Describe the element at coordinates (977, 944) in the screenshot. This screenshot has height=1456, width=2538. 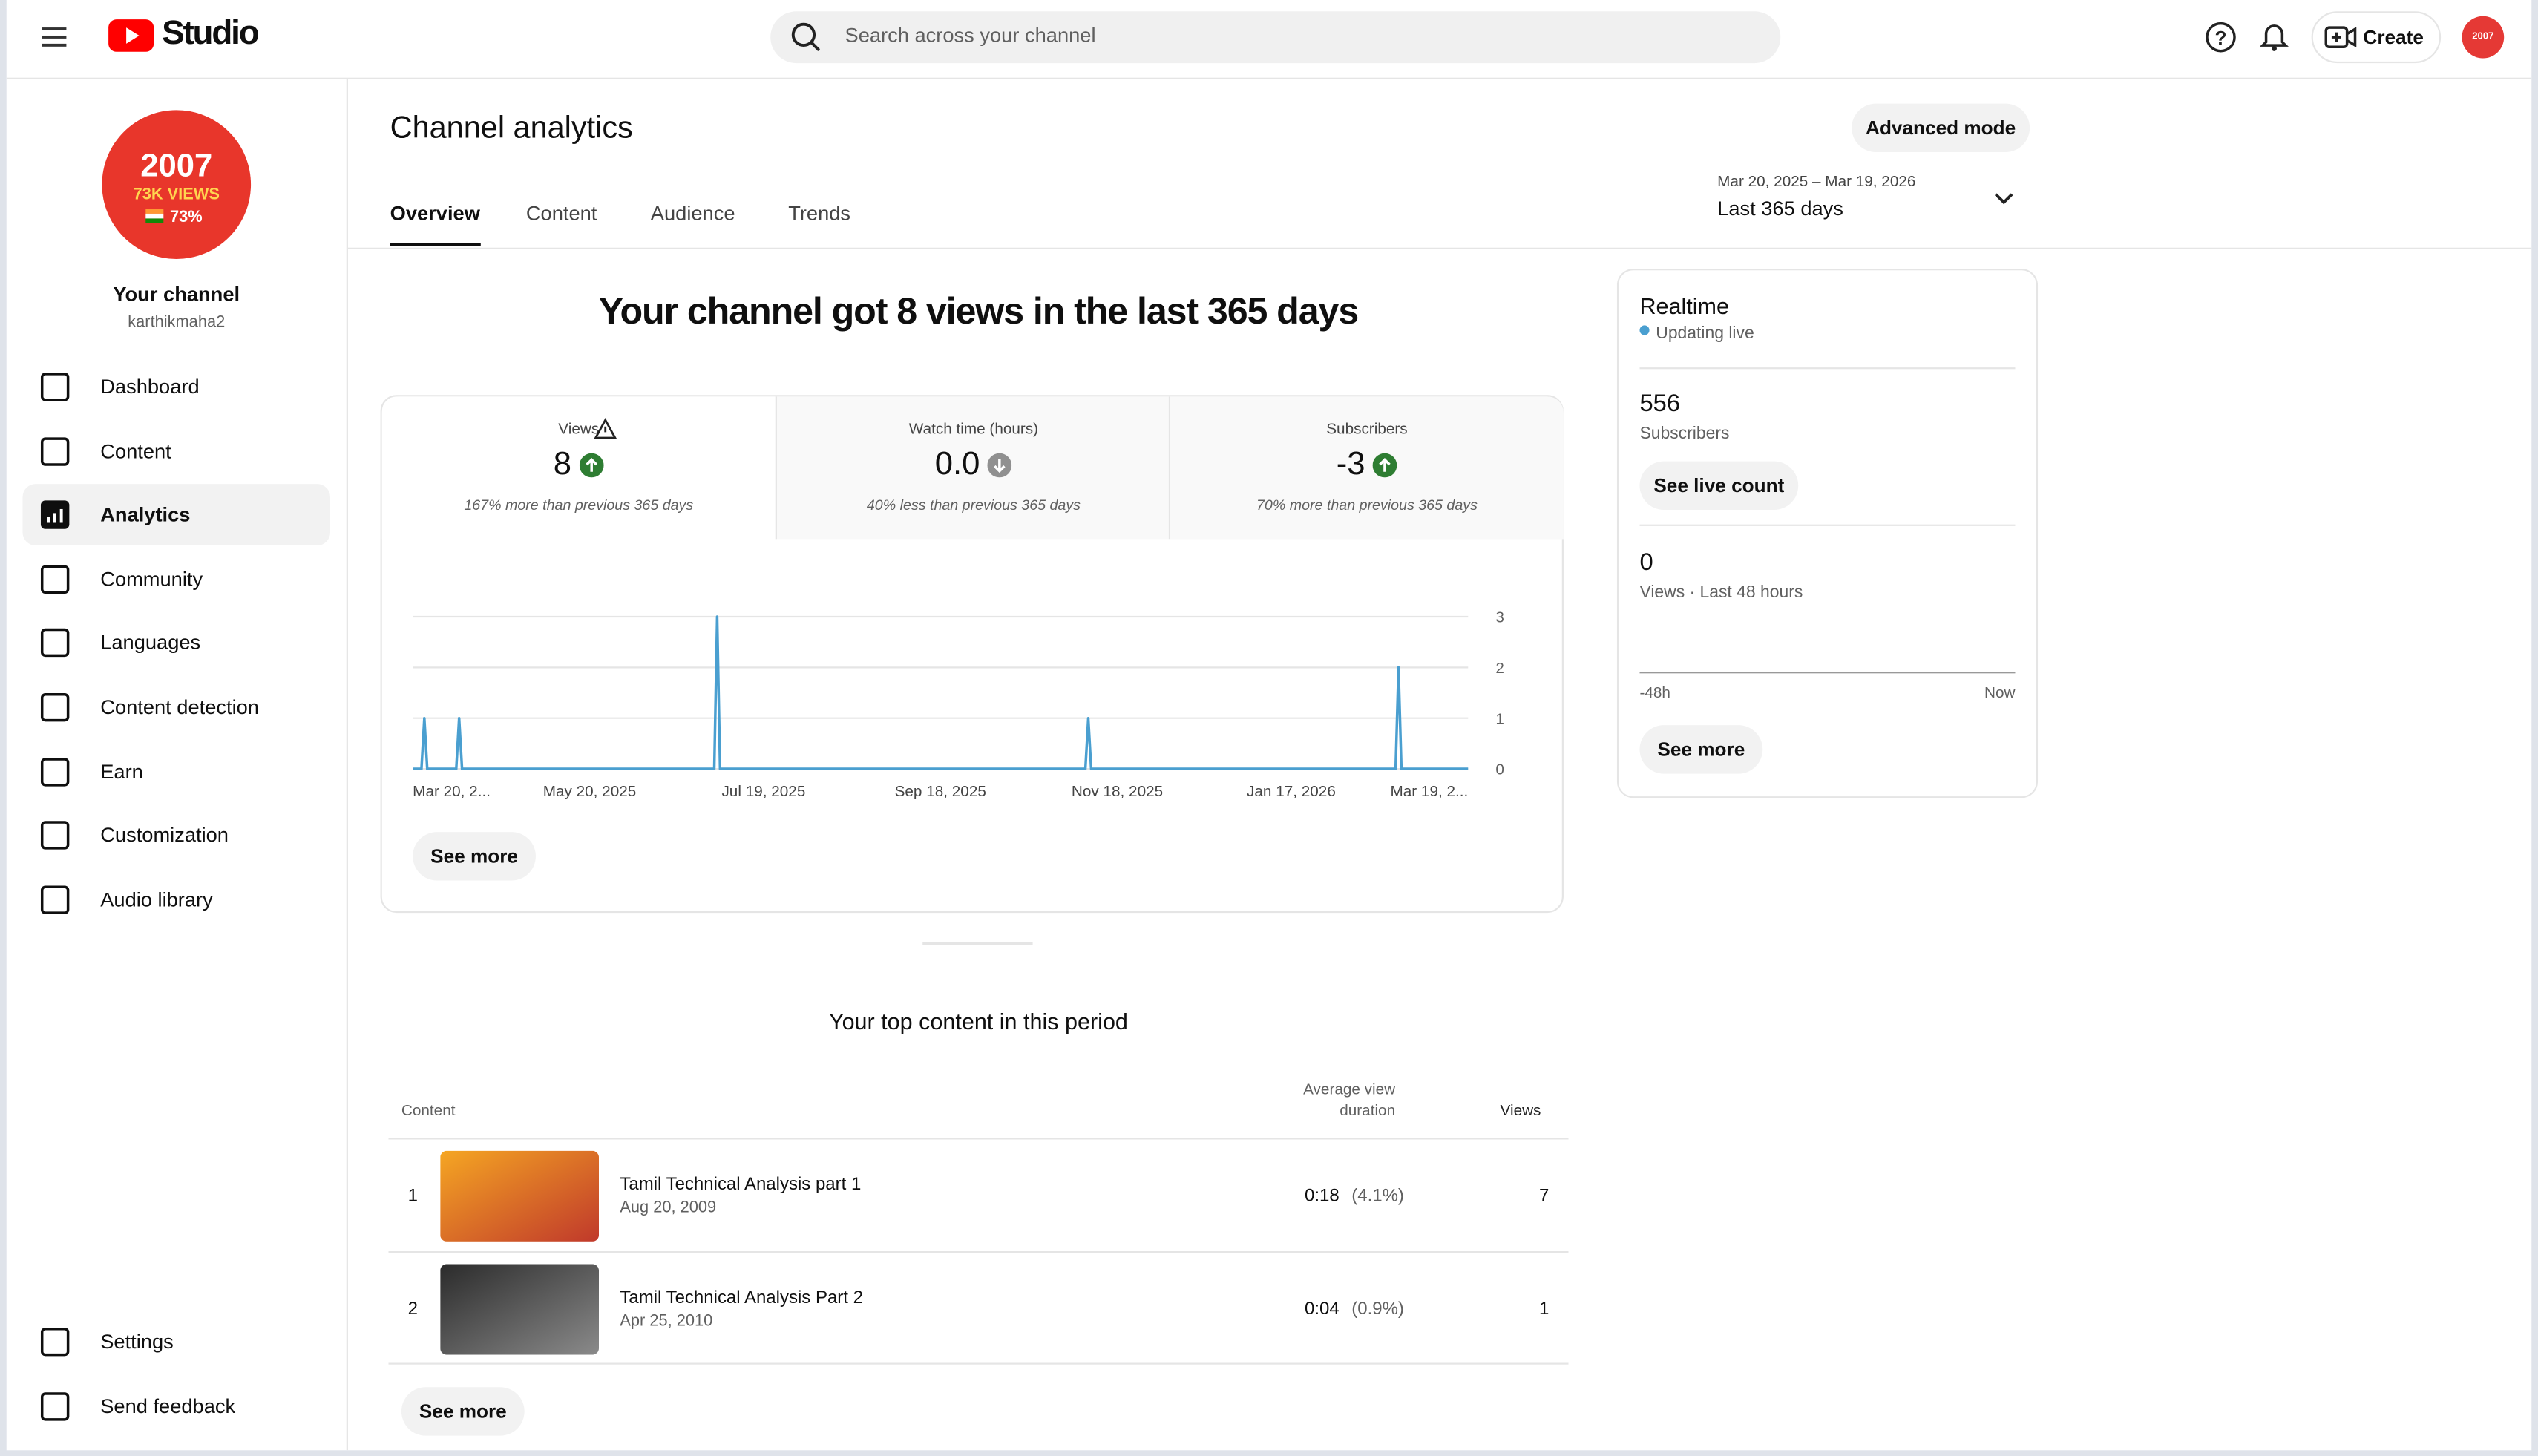
I see `divider-handle` at that location.